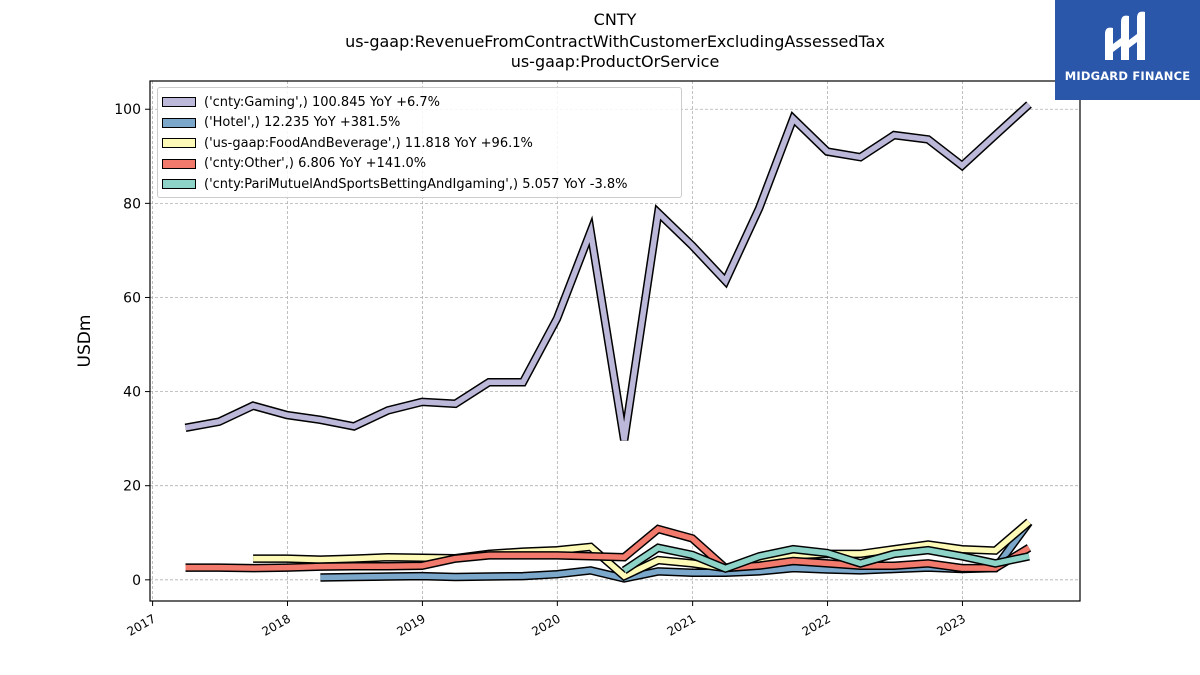  Describe the element at coordinates (136, 581) in the screenshot. I see `y-tick-label: 0` at that location.